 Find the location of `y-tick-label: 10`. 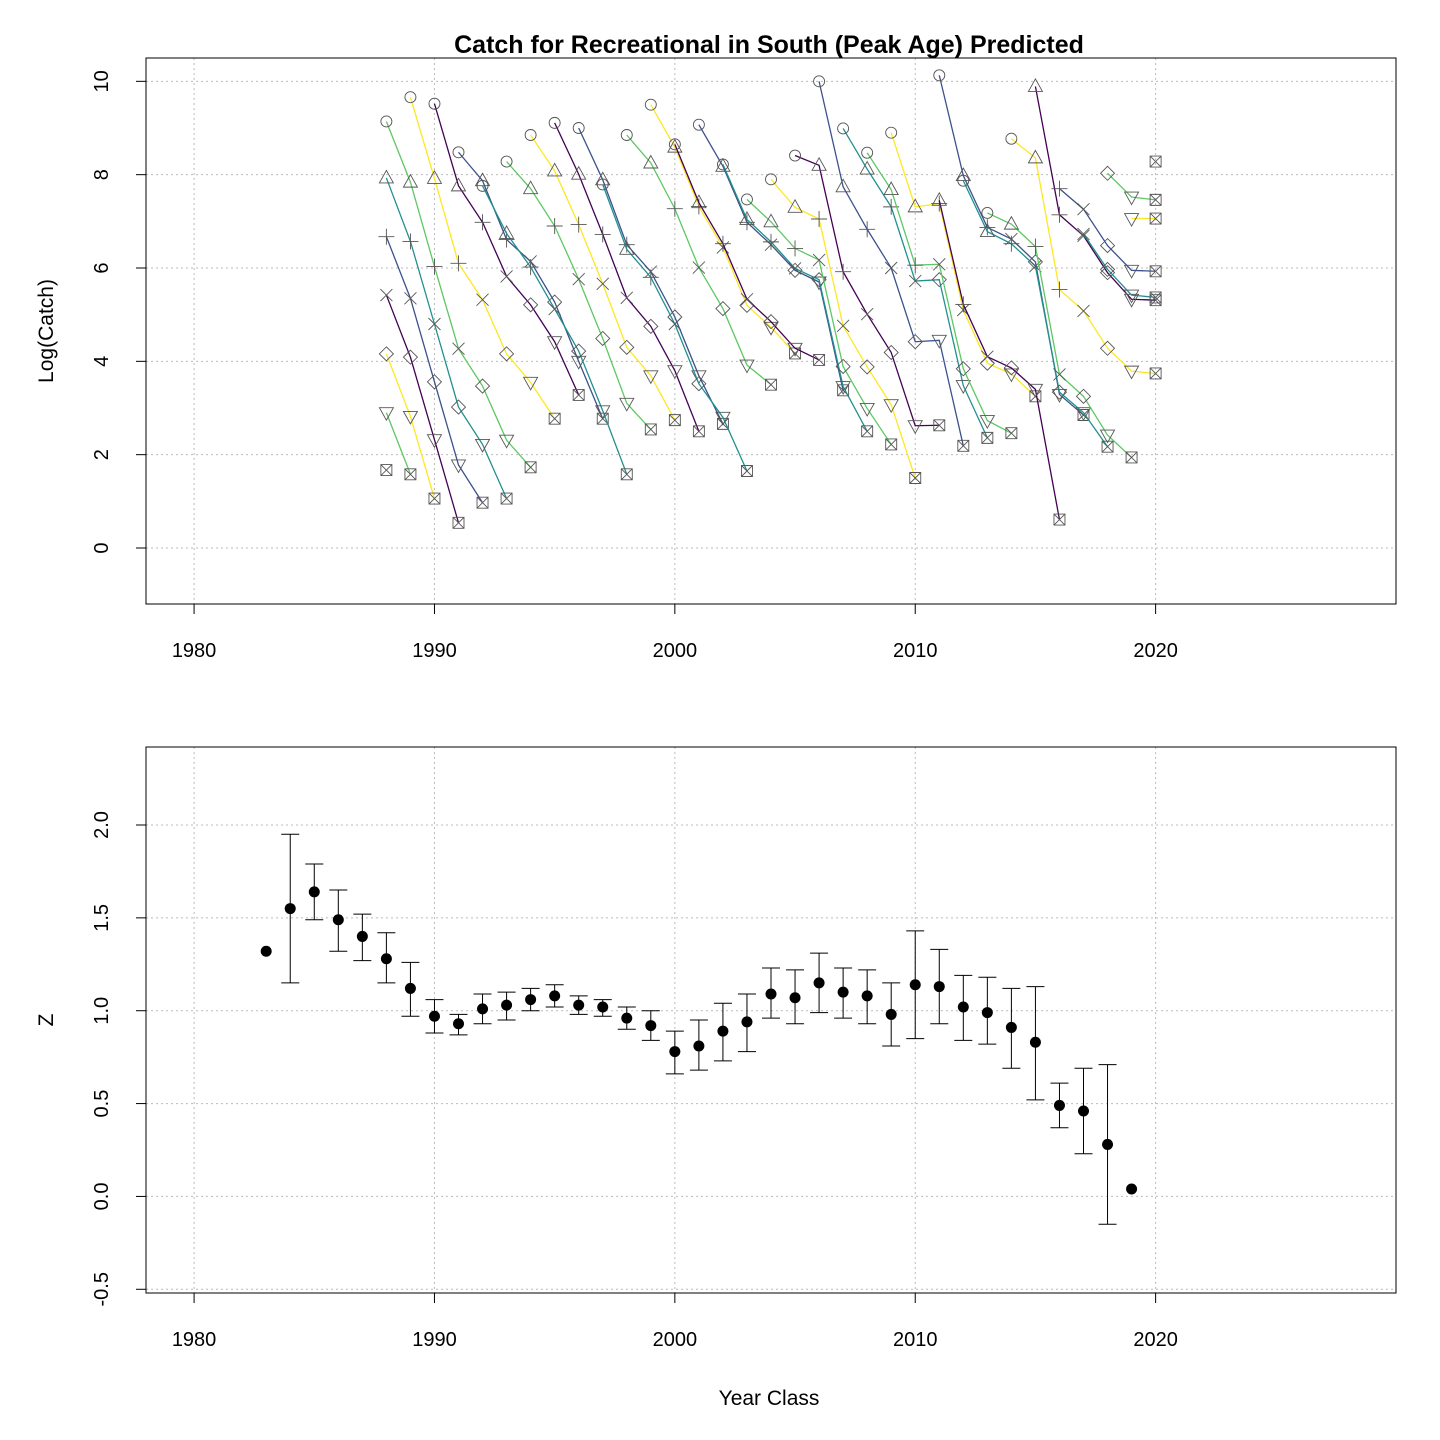

y-tick-label: 10 is located at coordinates (102, 81).